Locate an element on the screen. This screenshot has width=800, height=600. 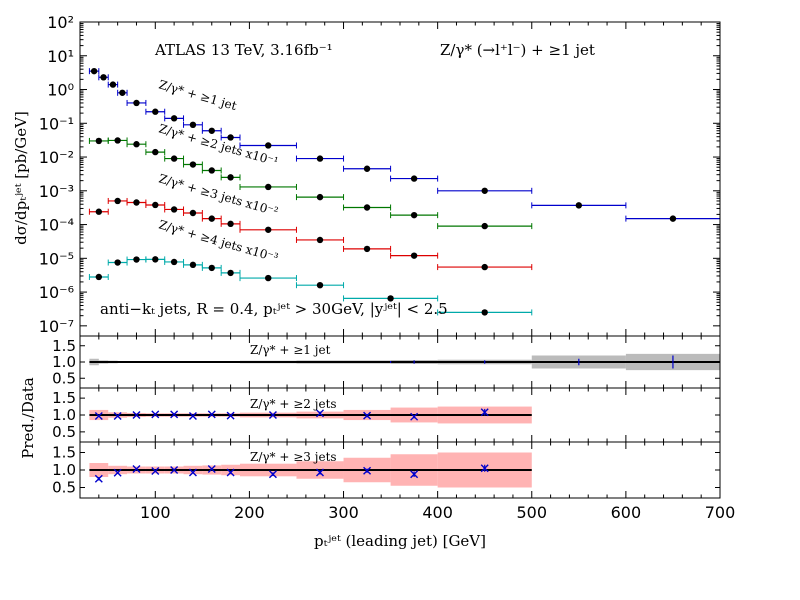
y-tick-label: 10⁻² is located at coordinates (56, 157).